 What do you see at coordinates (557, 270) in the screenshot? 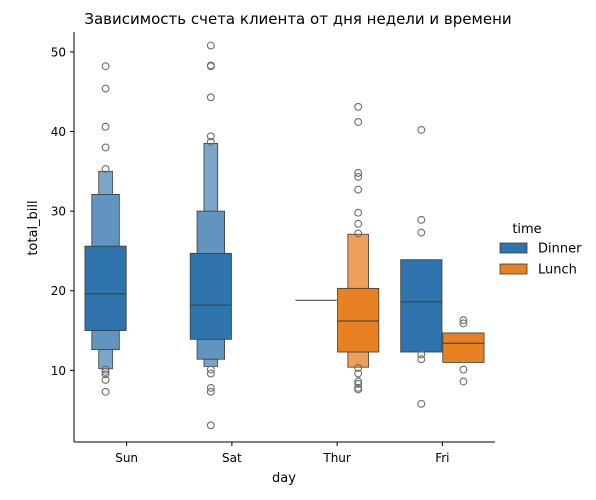
I see `legend-label-lunch: Lunch` at bounding box center [557, 270].